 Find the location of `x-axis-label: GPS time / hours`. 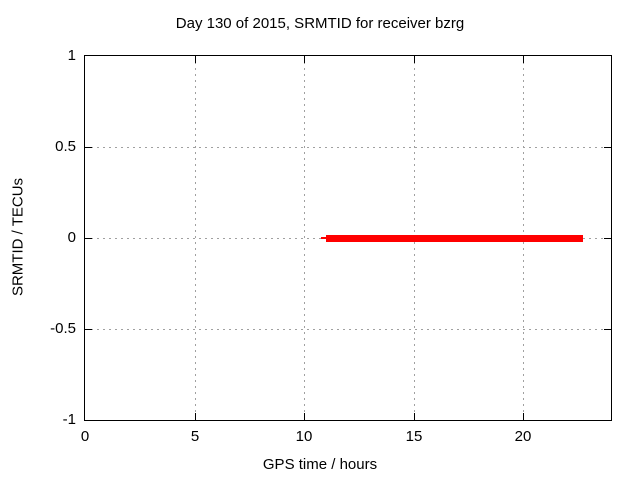

x-axis-label: GPS time / hours is located at coordinates (320, 464).